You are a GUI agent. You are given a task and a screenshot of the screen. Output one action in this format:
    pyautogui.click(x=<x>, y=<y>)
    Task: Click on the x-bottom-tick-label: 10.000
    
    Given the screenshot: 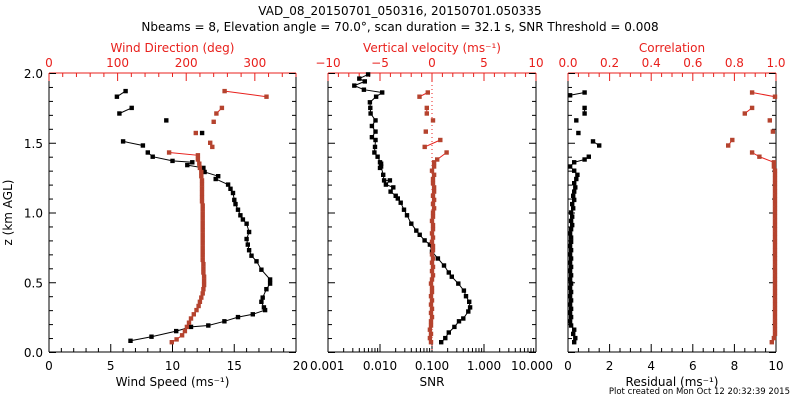 What is the action you would take?
    pyautogui.click(x=532, y=366)
    